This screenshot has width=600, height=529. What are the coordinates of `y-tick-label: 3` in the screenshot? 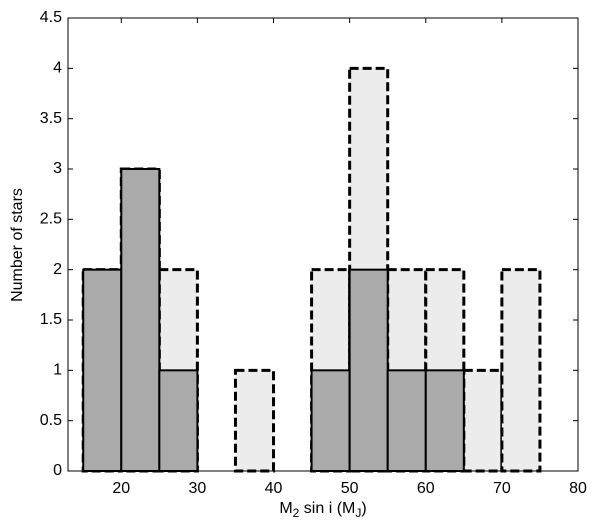 It's located at (57, 168).